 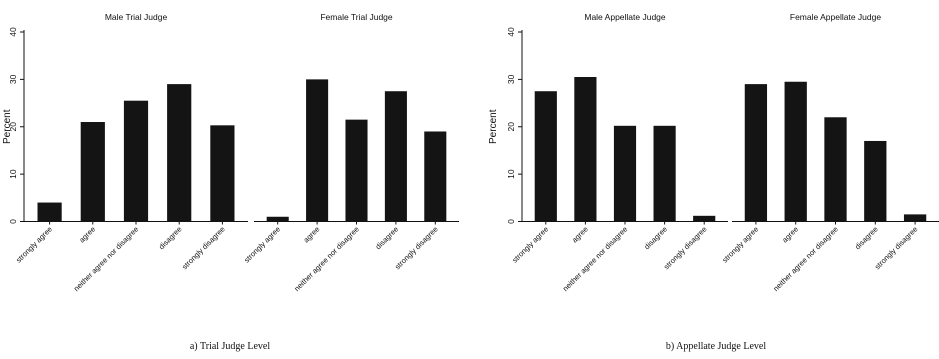 What do you see at coordinates (230, 346) in the screenshot?
I see `chart-caption: a) Trial Judge Level` at bounding box center [230, 346].